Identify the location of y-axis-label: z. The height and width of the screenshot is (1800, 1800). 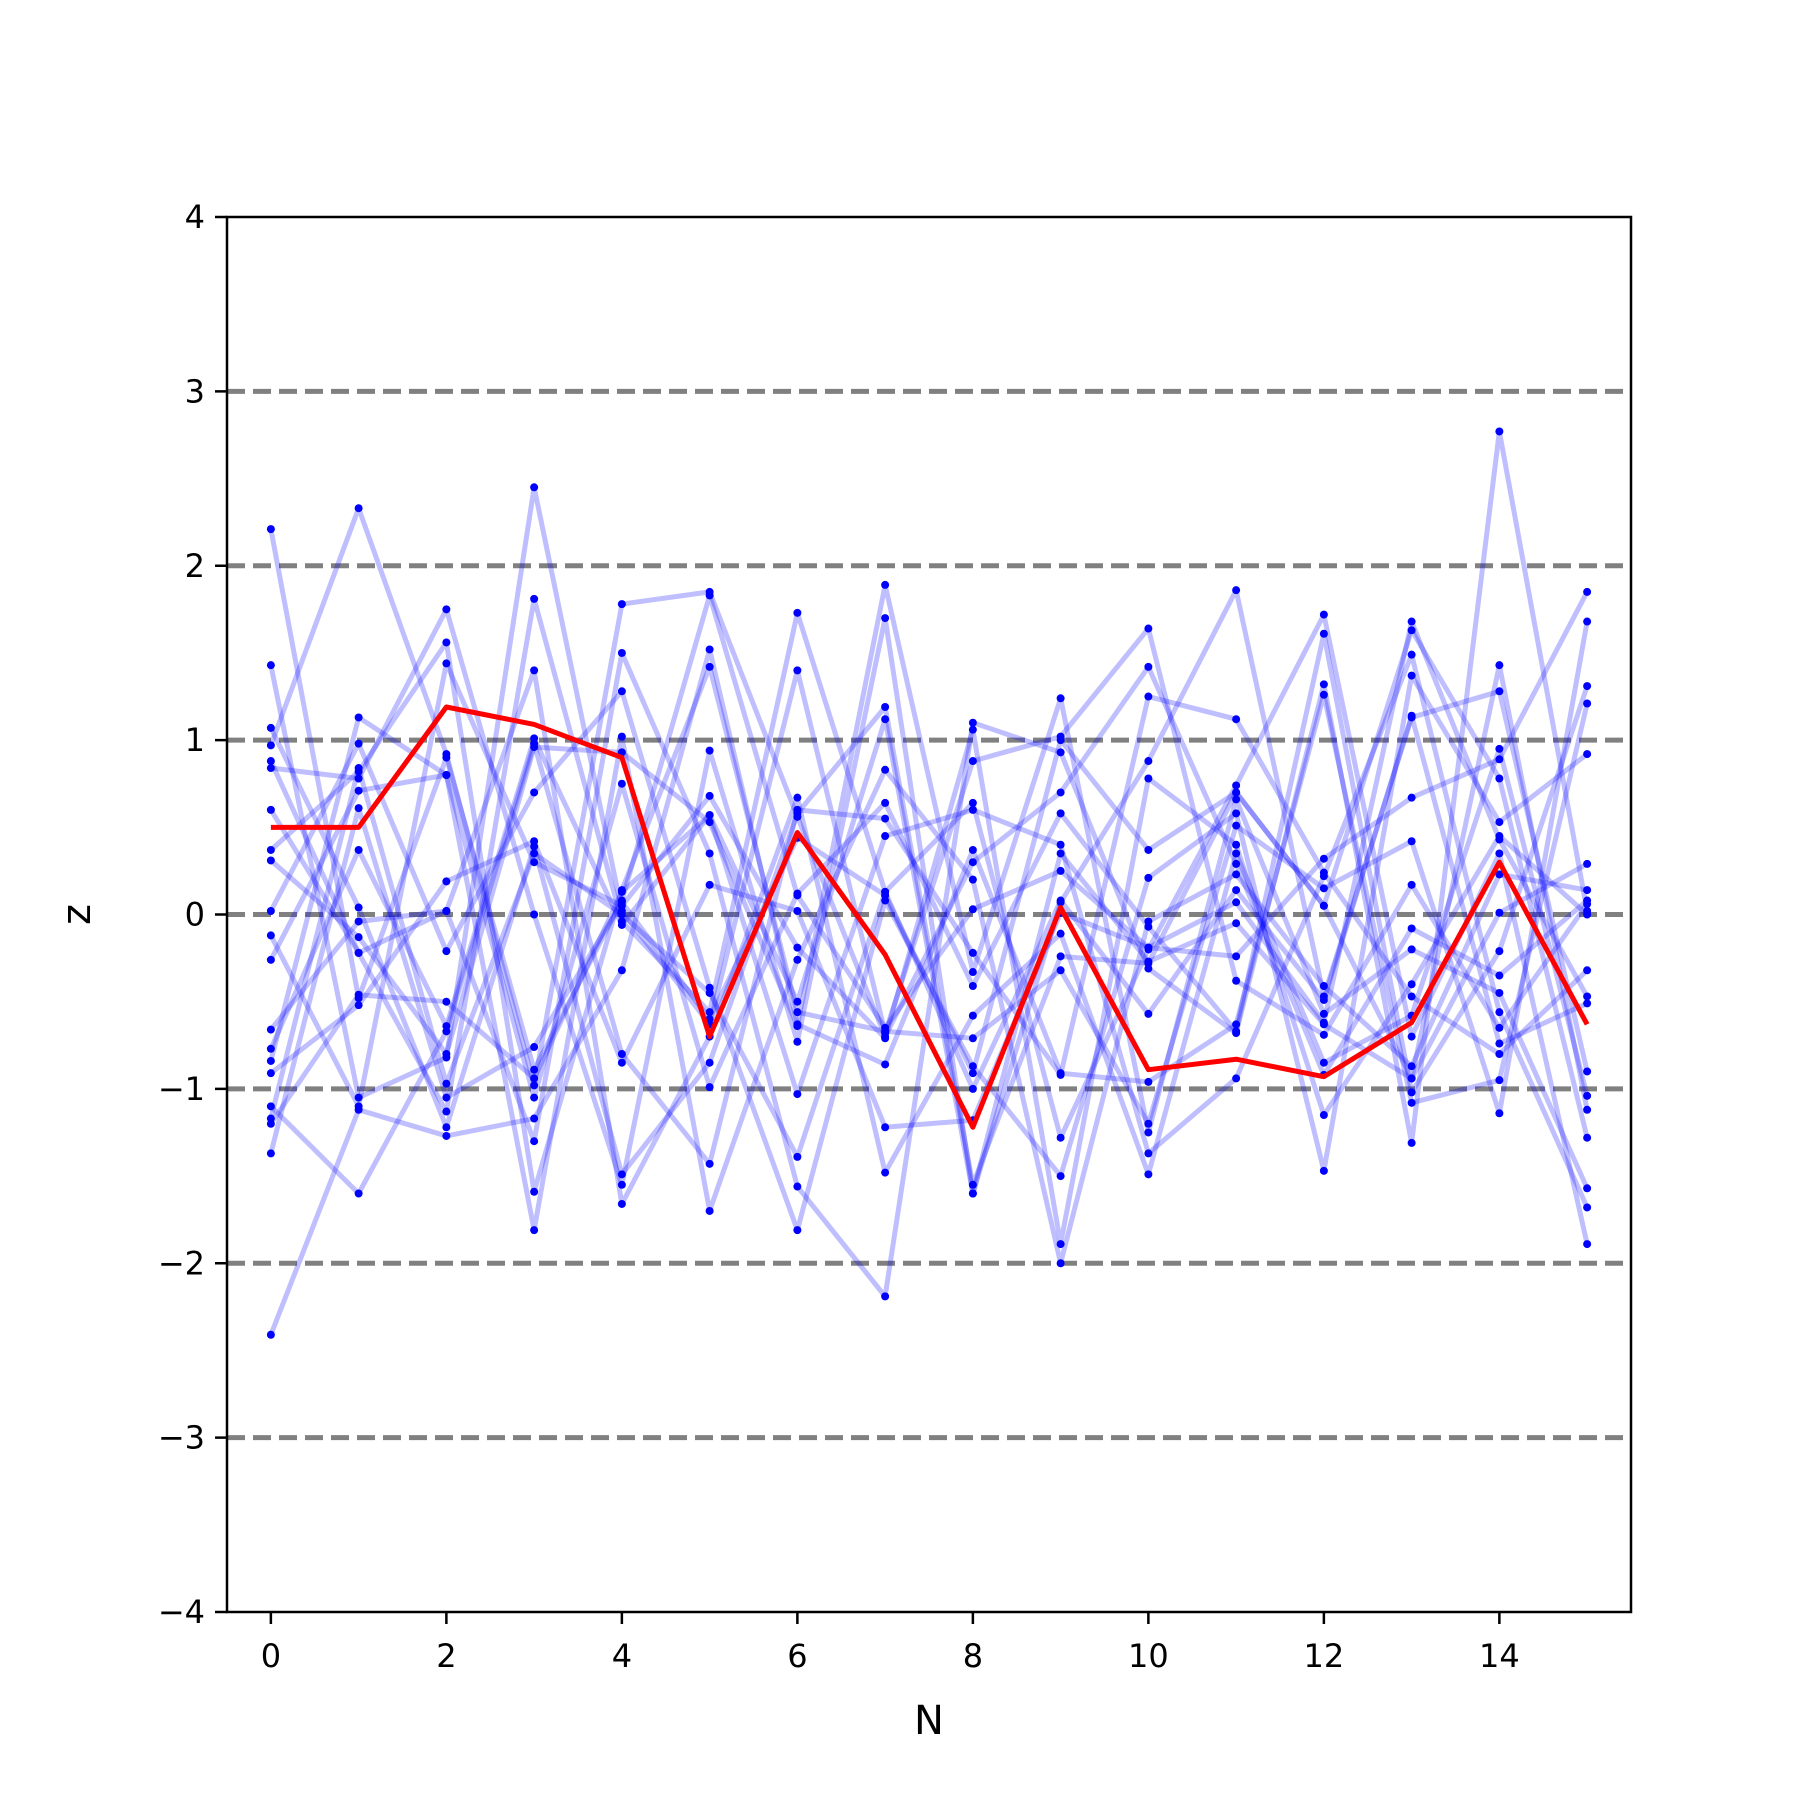
(77, 914).